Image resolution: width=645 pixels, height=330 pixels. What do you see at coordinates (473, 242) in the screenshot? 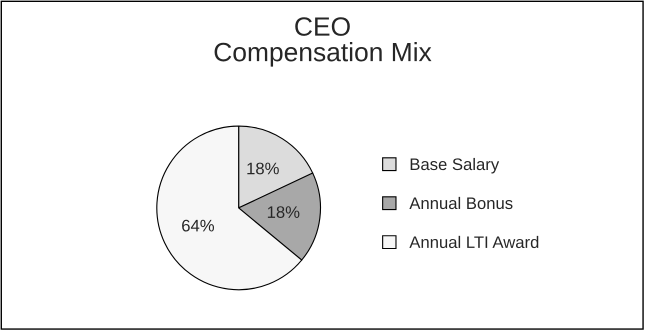
I see `legend-label: Annual LTI Award` at bounding box center [473, 242].